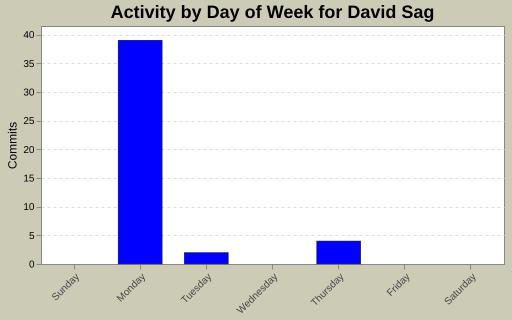  Describe the element at coordinates (31, 236) in the screenshot. I see `y-tick-label: 5` at that location.